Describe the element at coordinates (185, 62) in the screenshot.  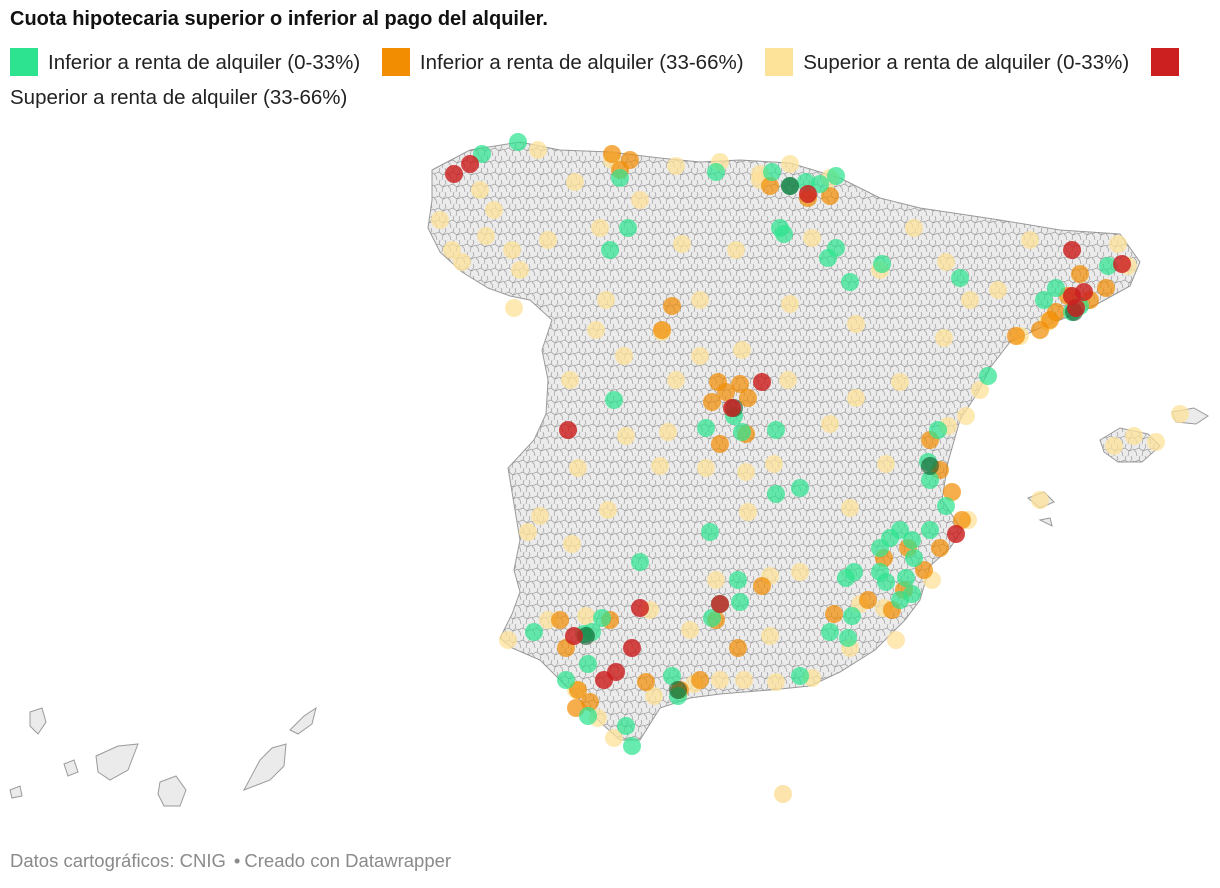
I see `legend-item-inferior-0-33: Inferior a renta de alquiler (0-33%)` at that location.